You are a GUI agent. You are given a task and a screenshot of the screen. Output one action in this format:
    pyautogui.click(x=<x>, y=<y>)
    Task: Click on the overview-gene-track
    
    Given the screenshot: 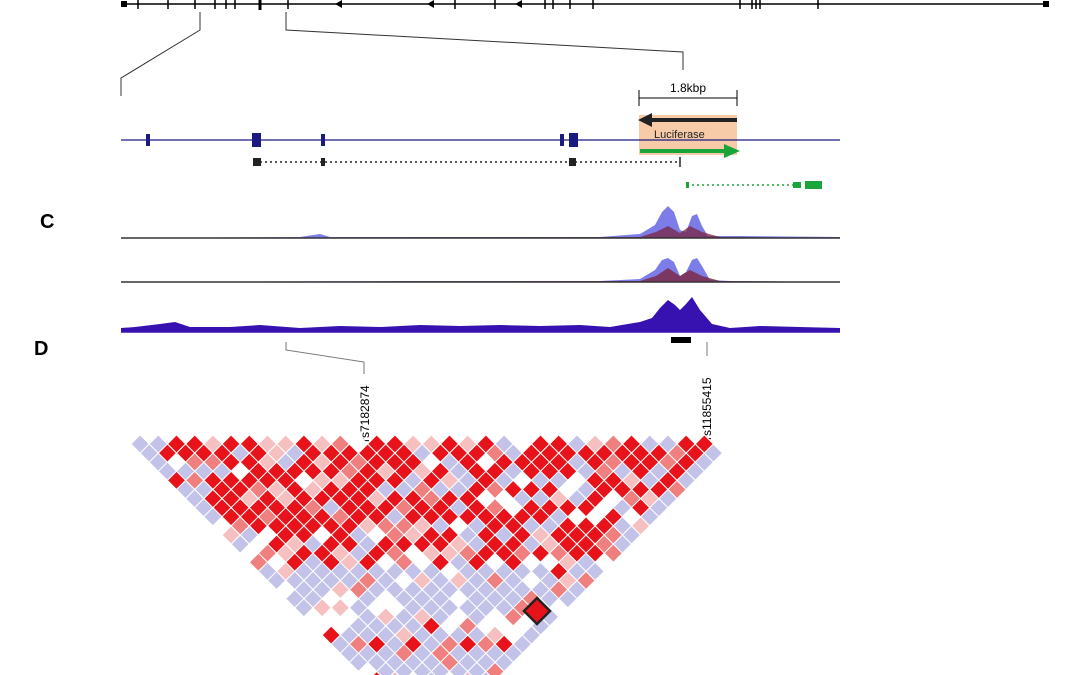 What is the action you would take?
    pyautogui.click(x=585, y=5)
    